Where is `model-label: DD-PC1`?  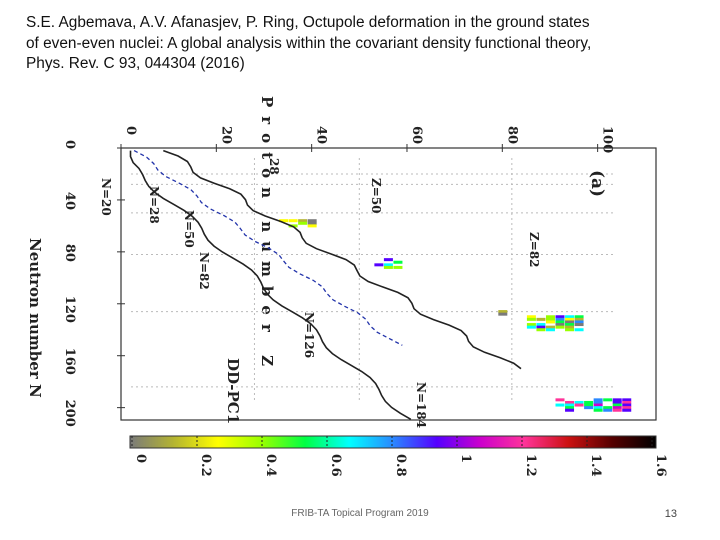 model-label: DD-PC1 is located at coordinates (233, 391).